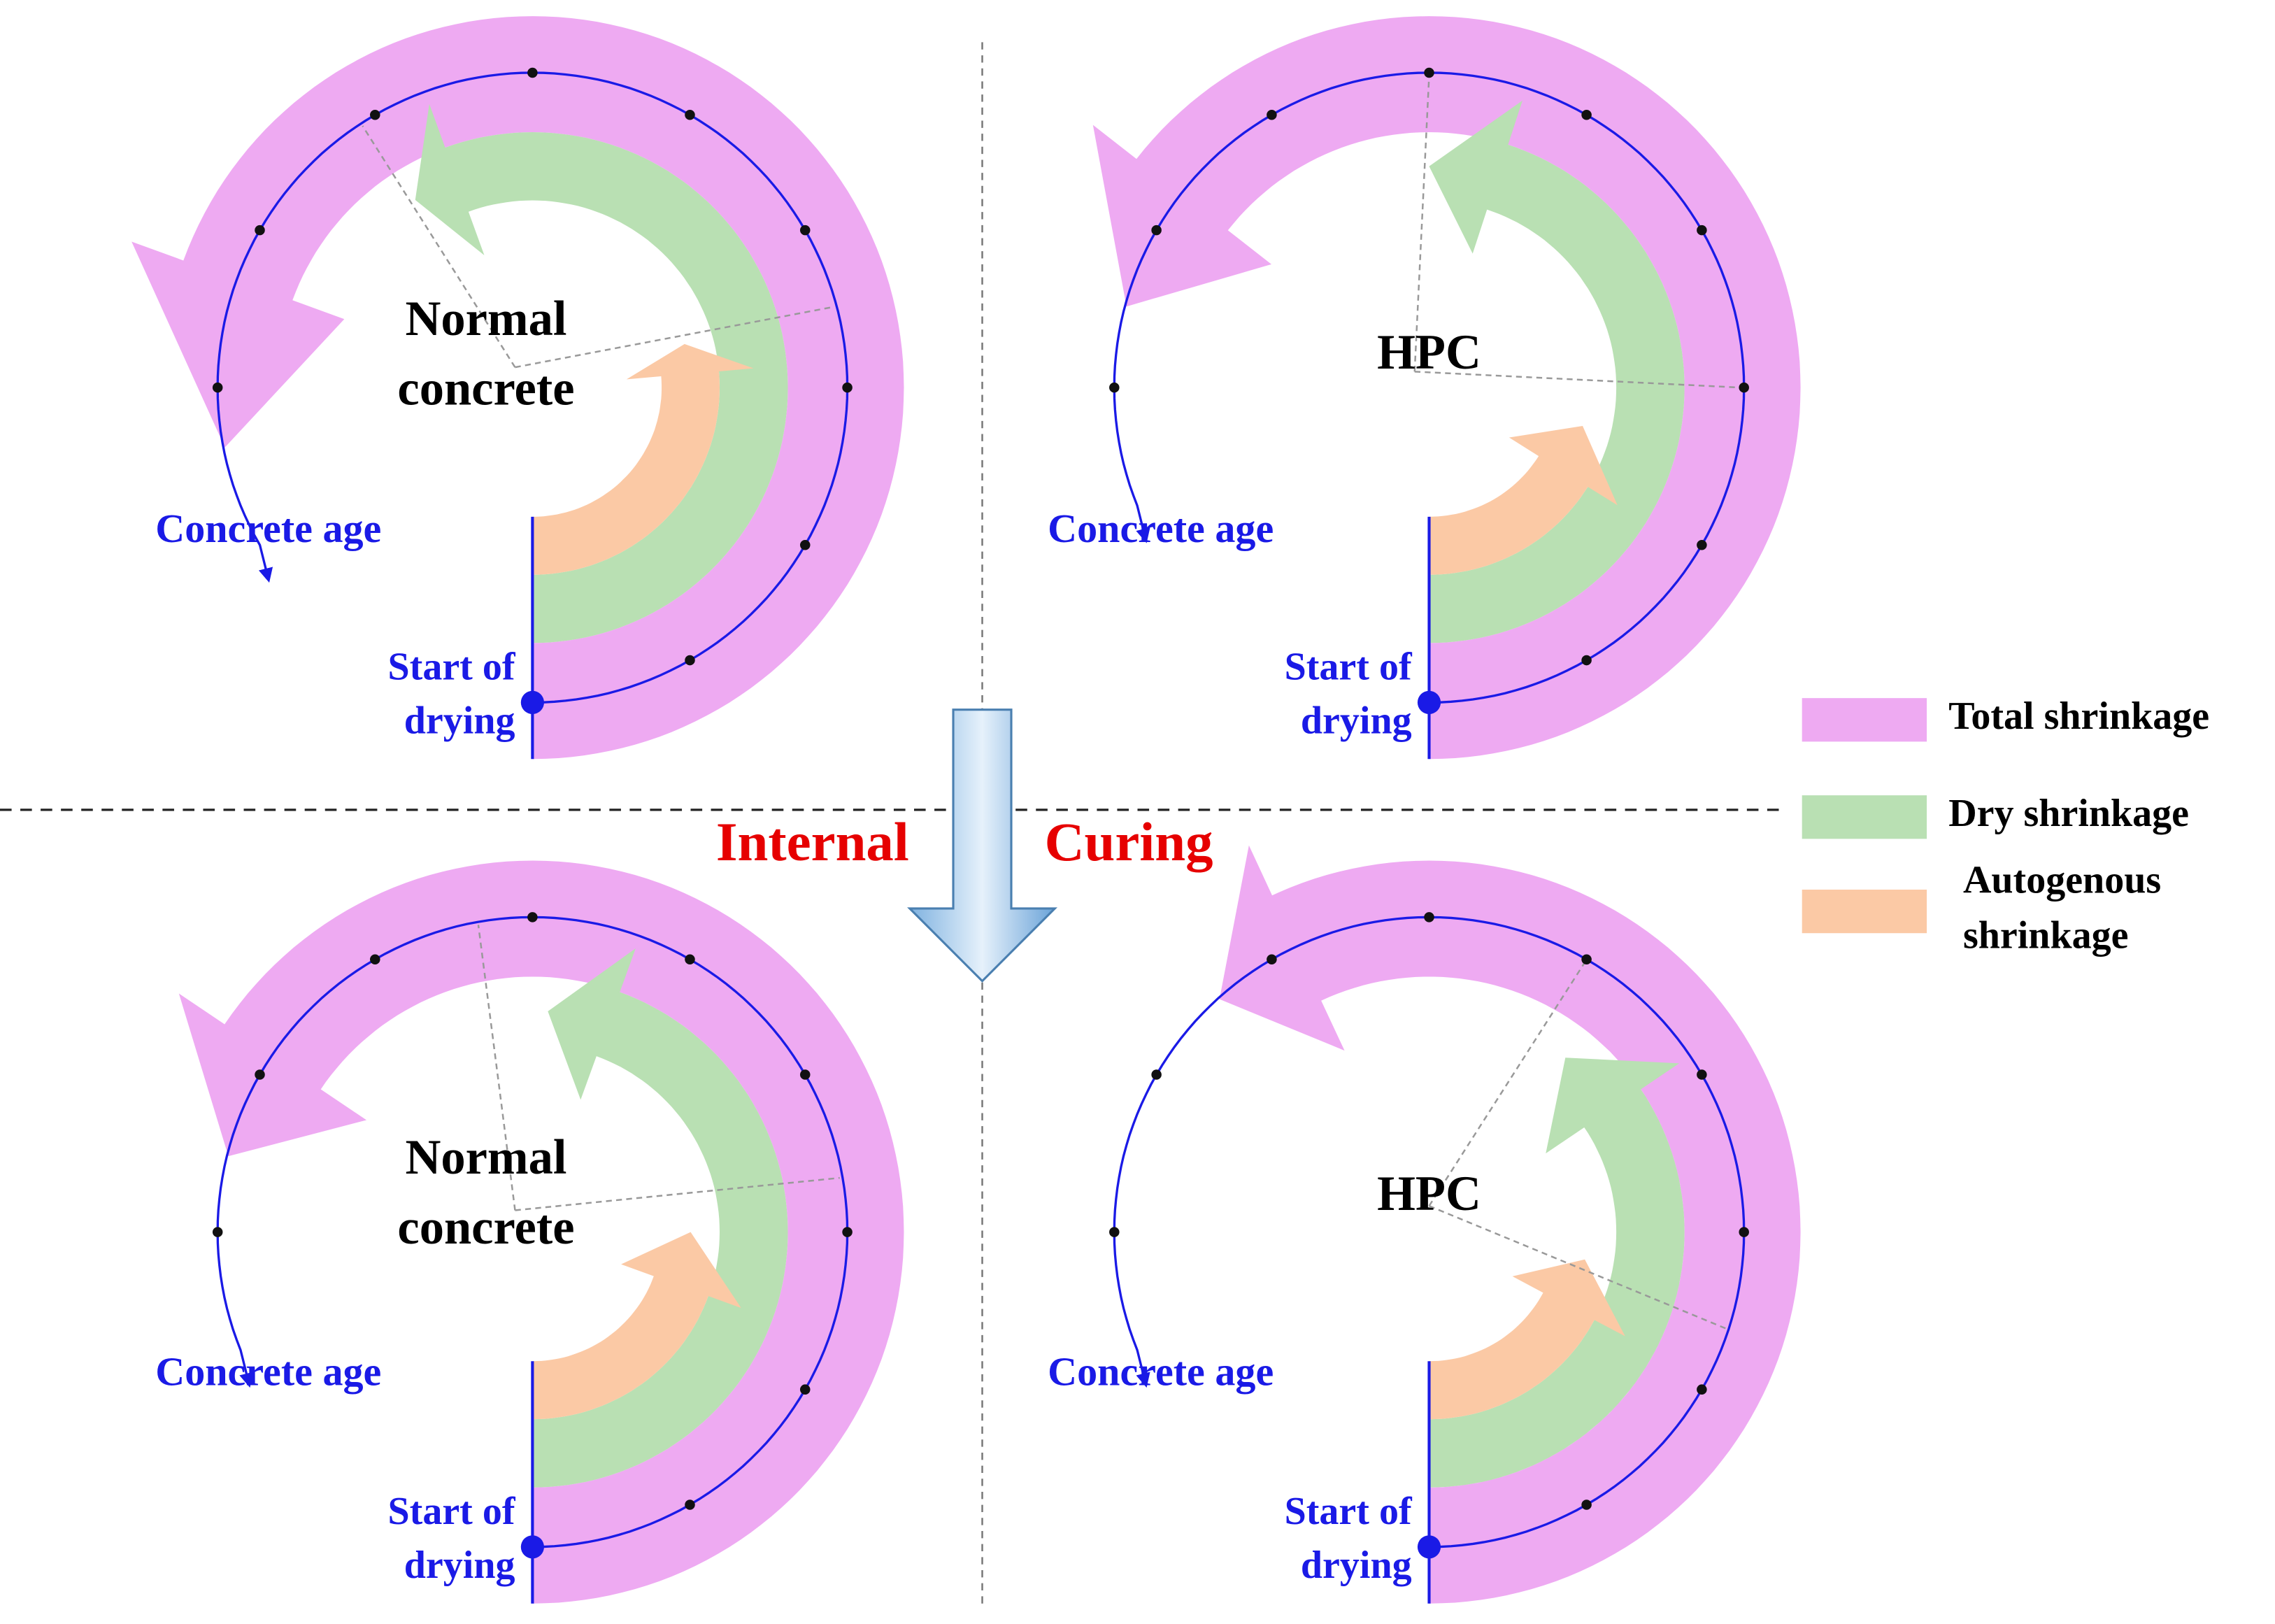 This screenshot has width=2275, height=1624. Describe the element at coordinates (2062, 881) in the screenshot. I see `legend-label: Autogenous` at that location.